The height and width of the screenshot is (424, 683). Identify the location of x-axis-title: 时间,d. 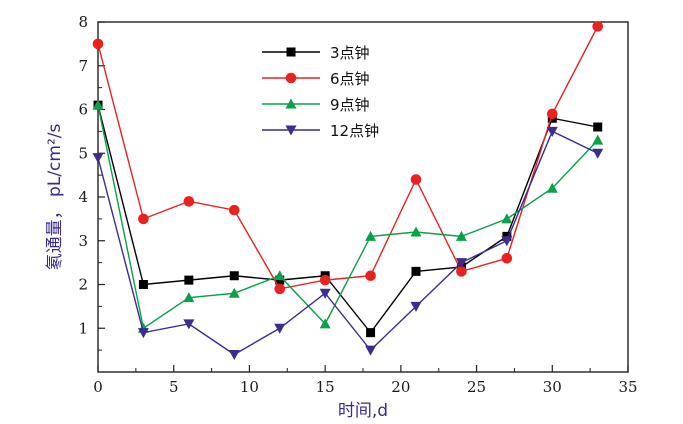
(363, 411).